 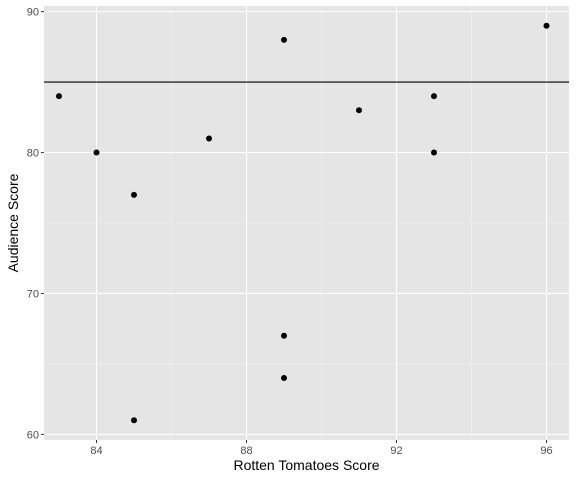 I want to click on y-tick-label: 70, so click(x=33, y=294).